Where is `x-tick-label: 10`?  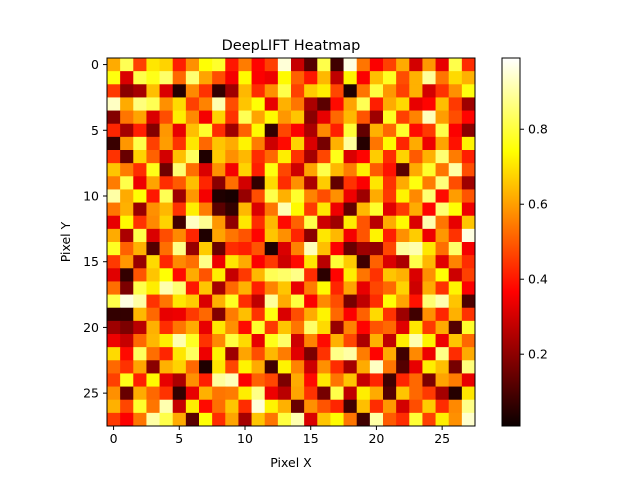
x-tick-label: 10 is located at coordinates (245, 438).